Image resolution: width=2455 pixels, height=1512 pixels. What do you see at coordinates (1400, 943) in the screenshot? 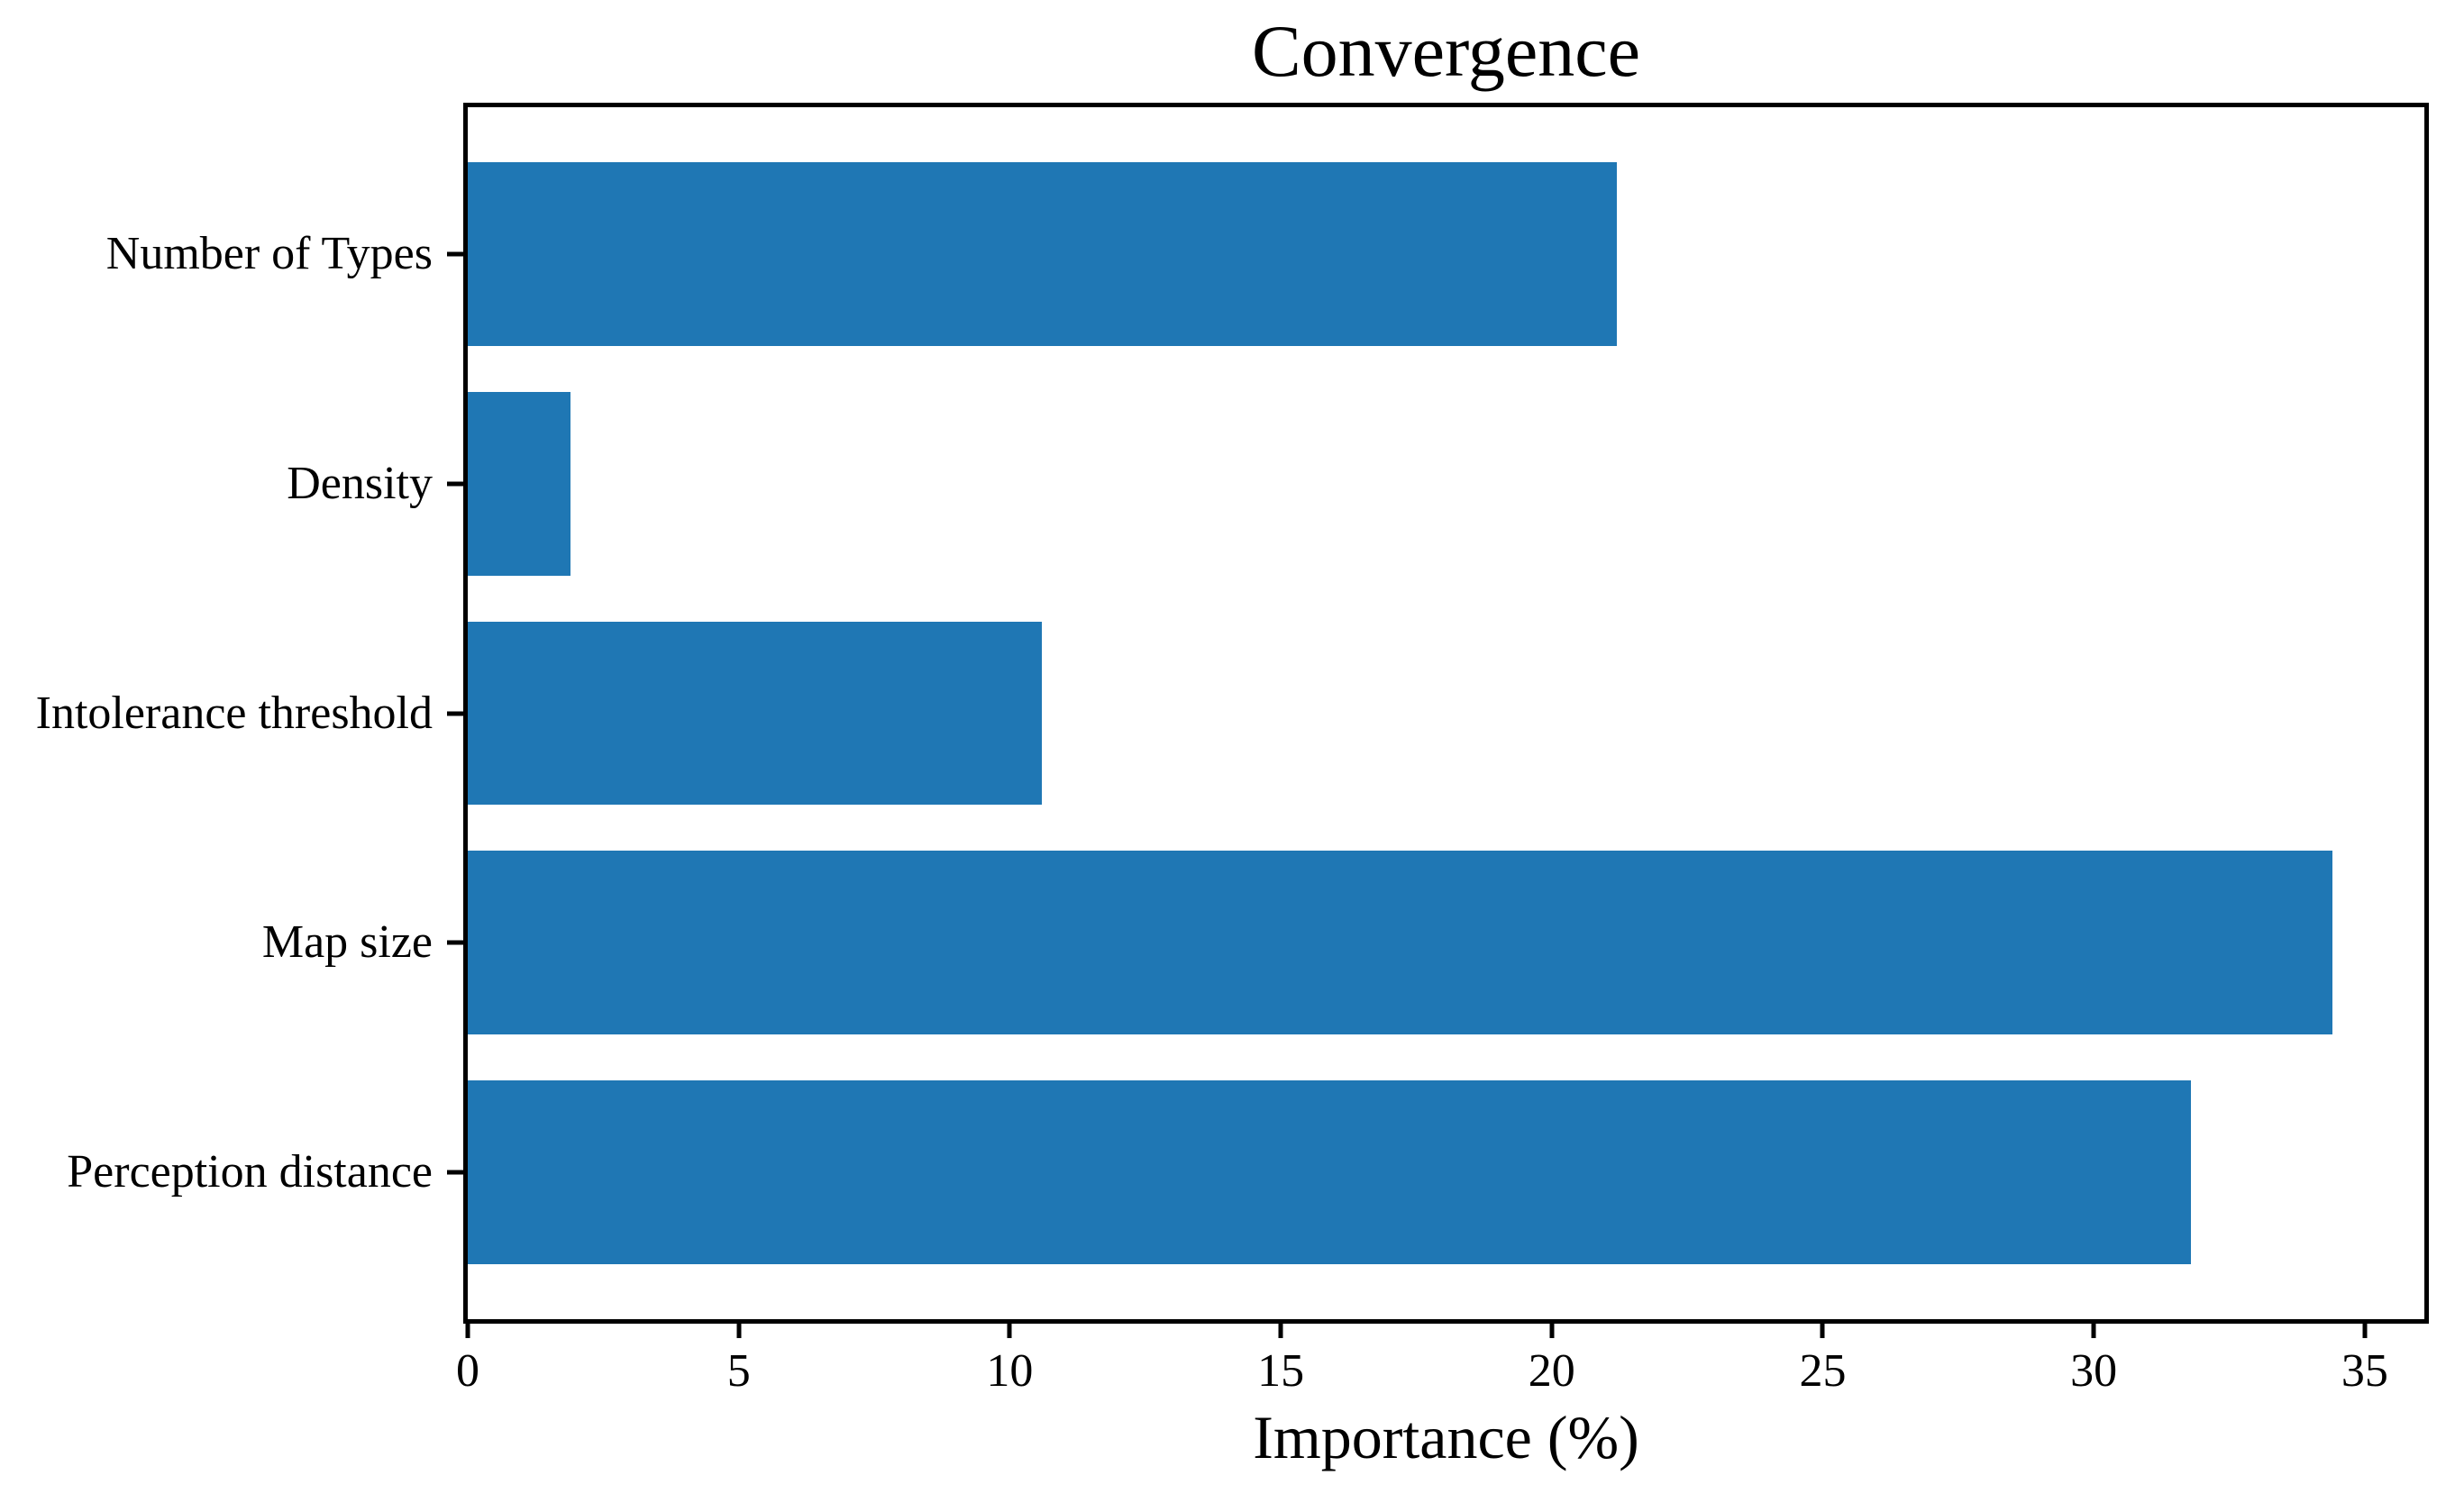
I see `bar-map-size` at bounding box center [1400, 943].